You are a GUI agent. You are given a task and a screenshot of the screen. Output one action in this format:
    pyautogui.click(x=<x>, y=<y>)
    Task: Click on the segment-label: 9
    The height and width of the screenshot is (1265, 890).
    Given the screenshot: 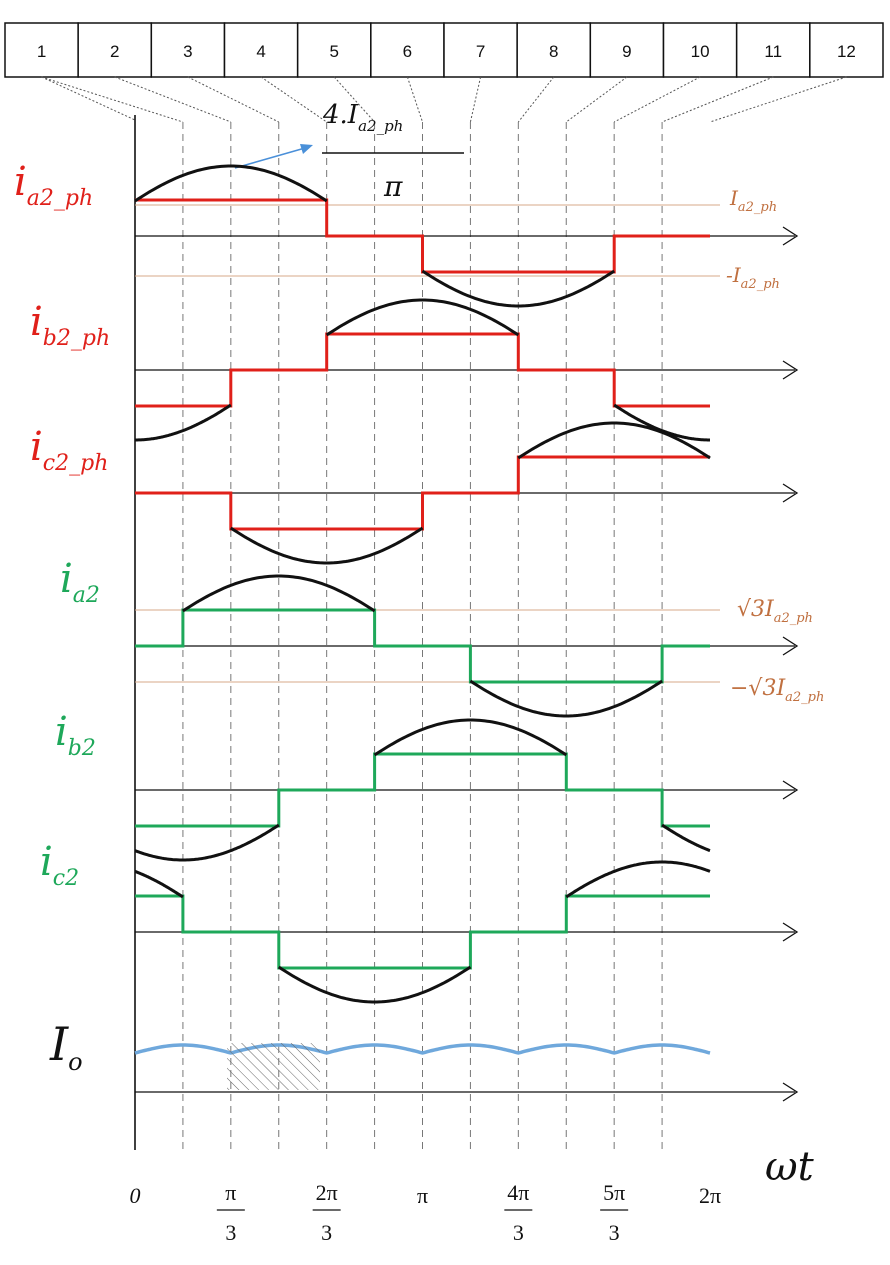 What is the action you would take?
    pyautogui.click(x=626, y=51)
    